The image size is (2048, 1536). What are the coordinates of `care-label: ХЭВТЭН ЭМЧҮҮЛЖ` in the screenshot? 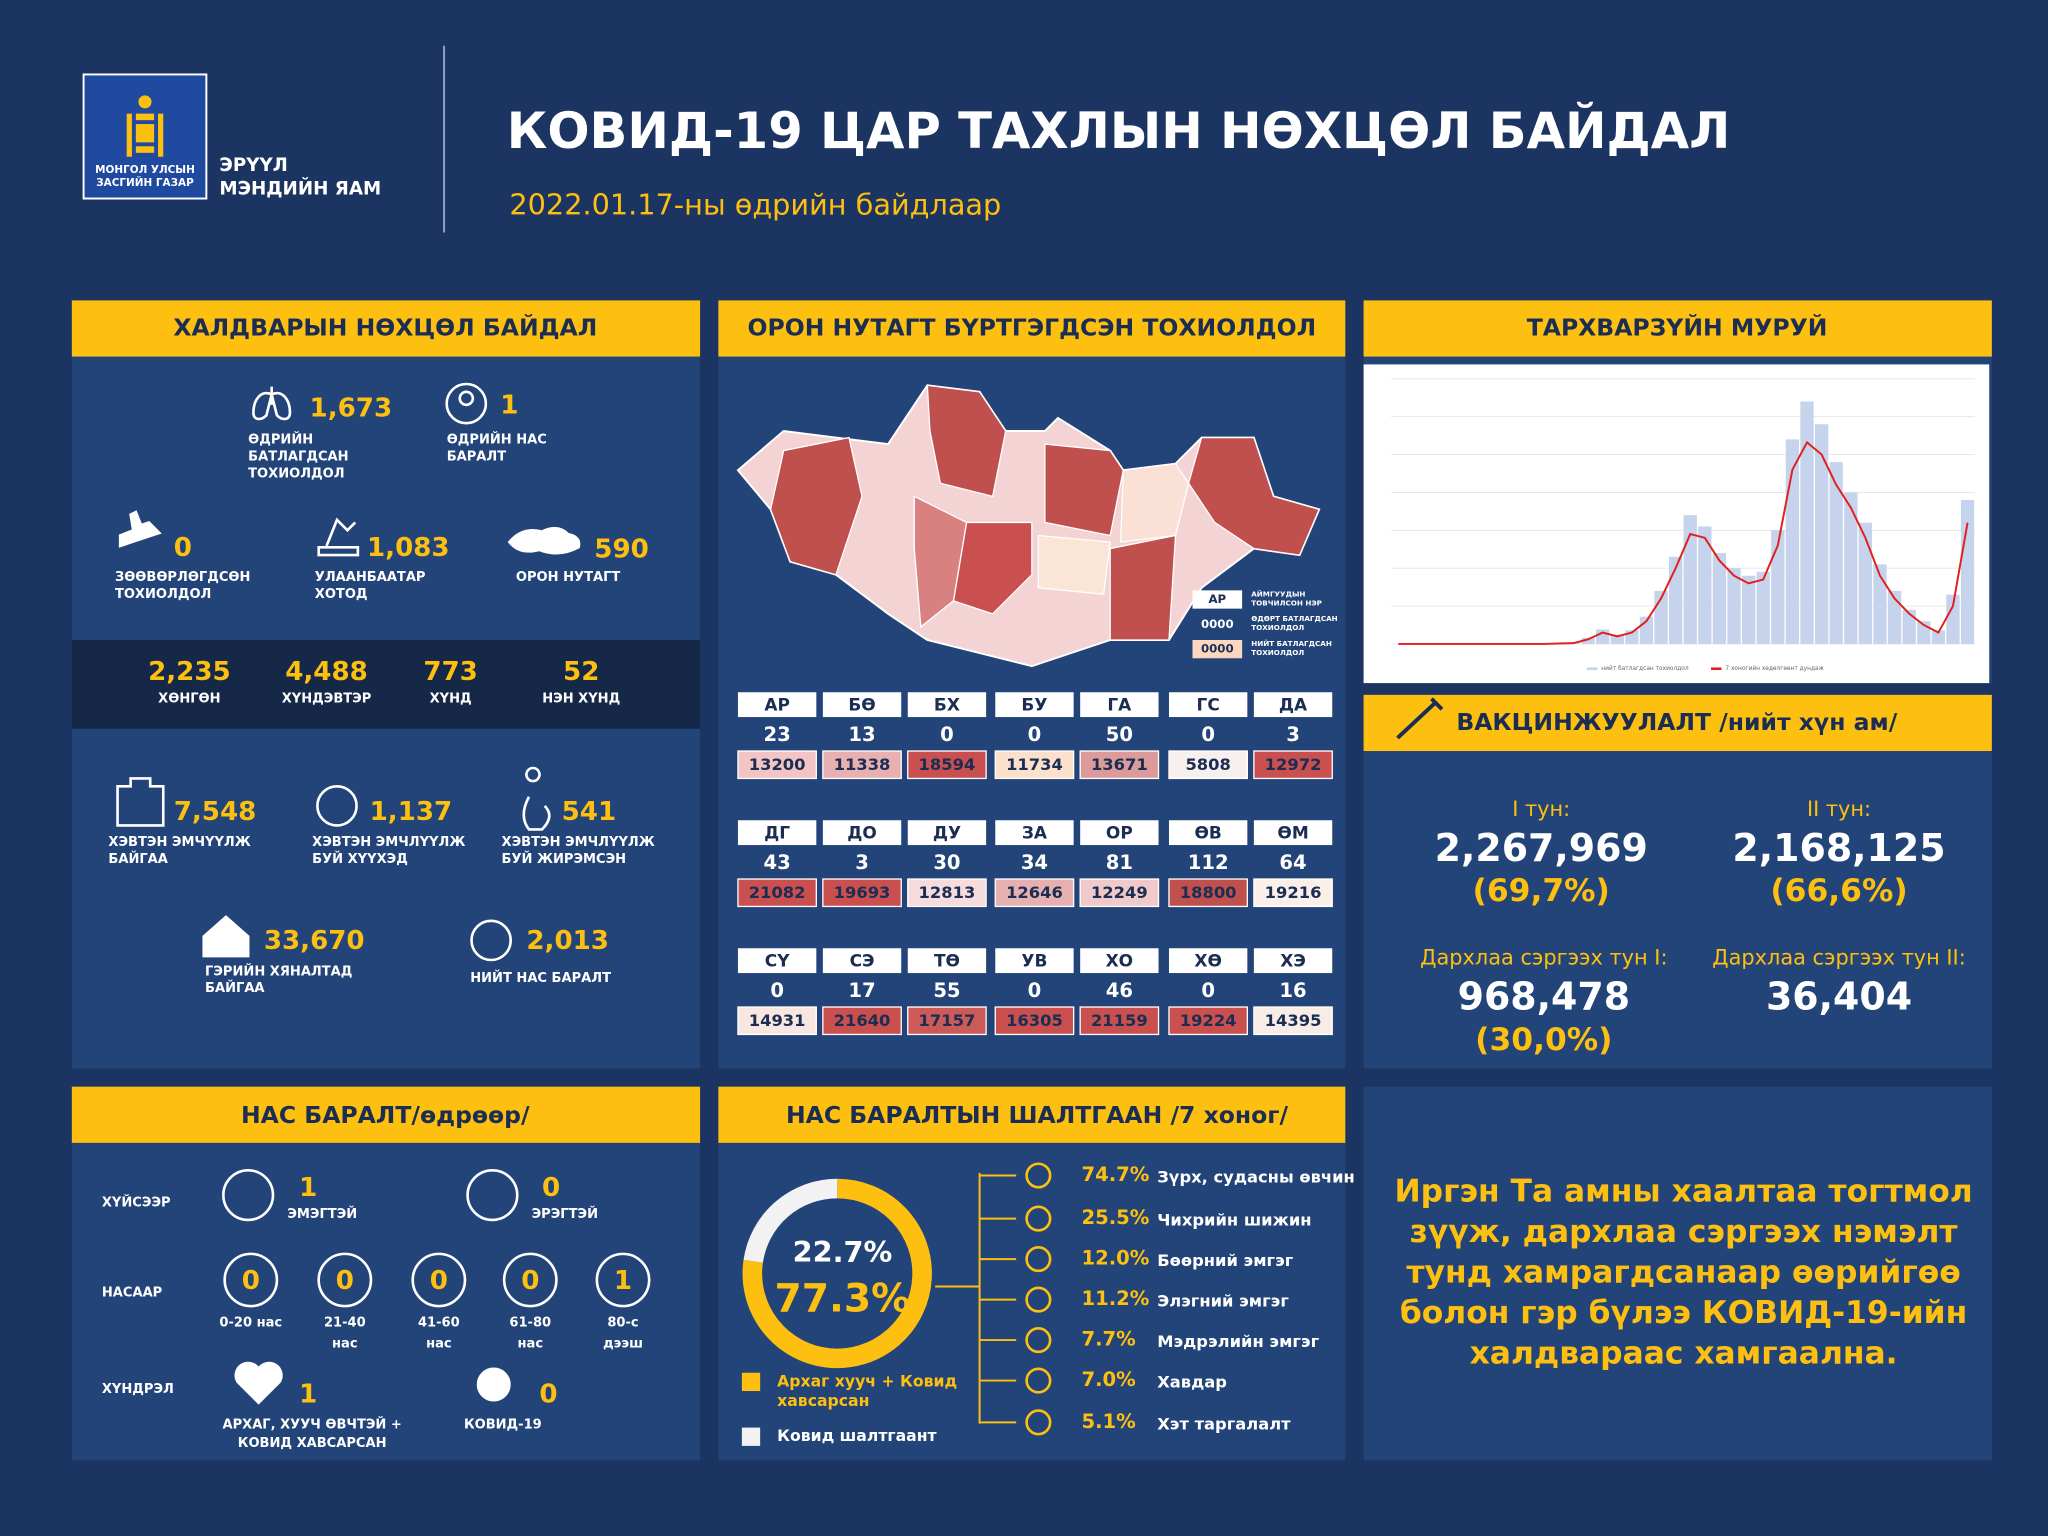 It's located at (179, 842).